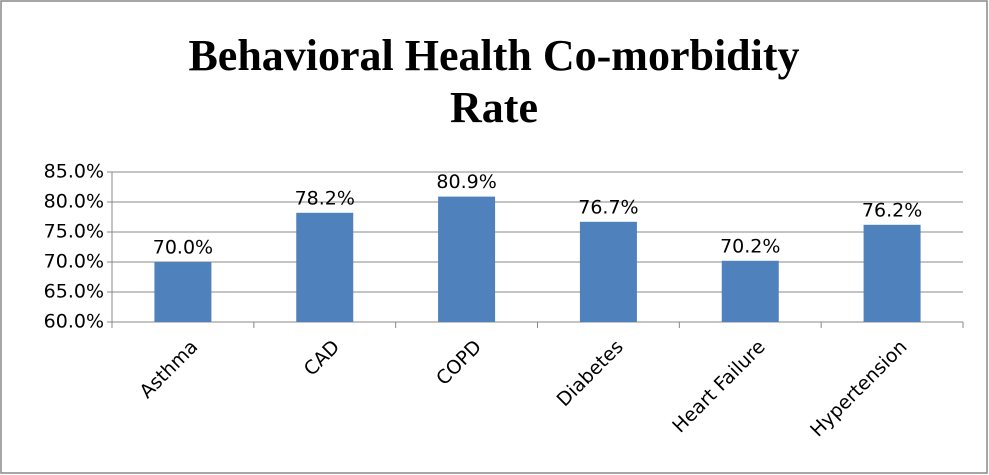 This screenshot has width=989, height=475. What do you see at coordinates (590, 373) in the screenshot?
I see `x-tick-label: Diabetes` at bounding box center [590, 373].